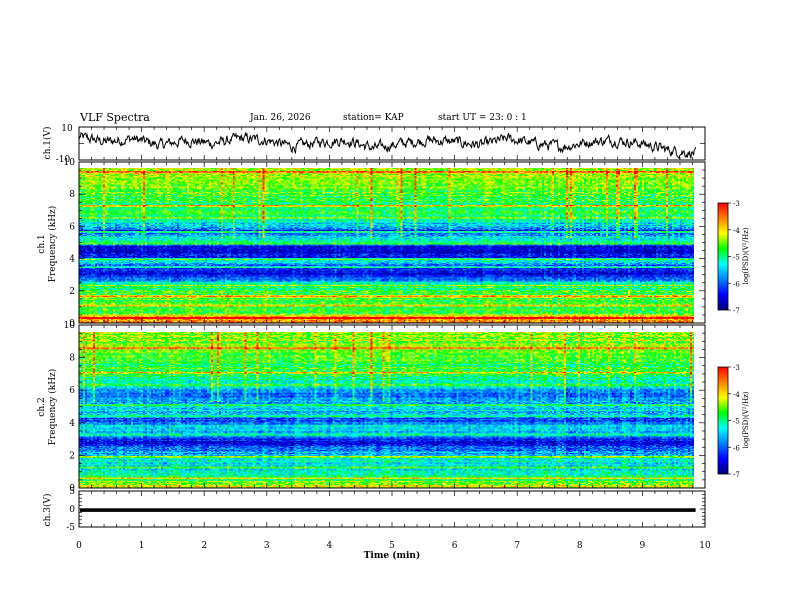 Image resolution: width=792 pixels, height=612 pixels. Describe the element at coordinates (387, 145) in the screenshot. I see `ch1-waveform-line` at that location.